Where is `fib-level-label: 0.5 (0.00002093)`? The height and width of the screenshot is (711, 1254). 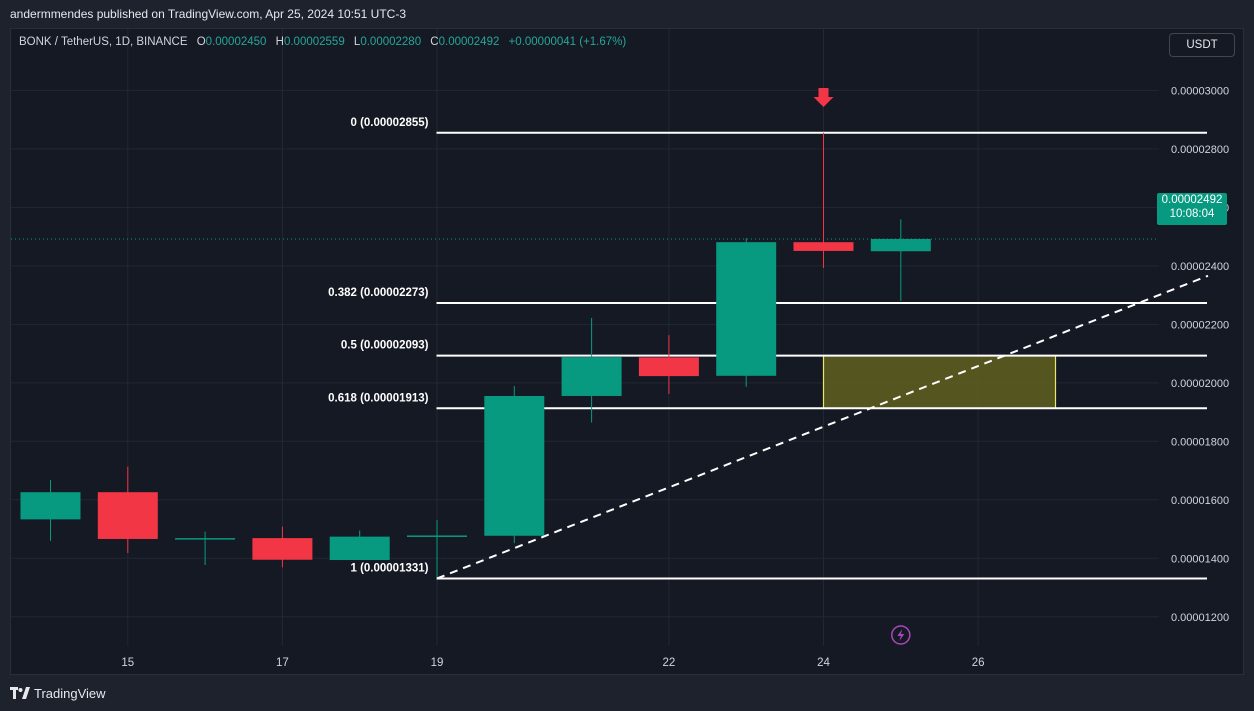
fib-level-label: 0.5 (0.00002093) is located at coordinates (385, 346).